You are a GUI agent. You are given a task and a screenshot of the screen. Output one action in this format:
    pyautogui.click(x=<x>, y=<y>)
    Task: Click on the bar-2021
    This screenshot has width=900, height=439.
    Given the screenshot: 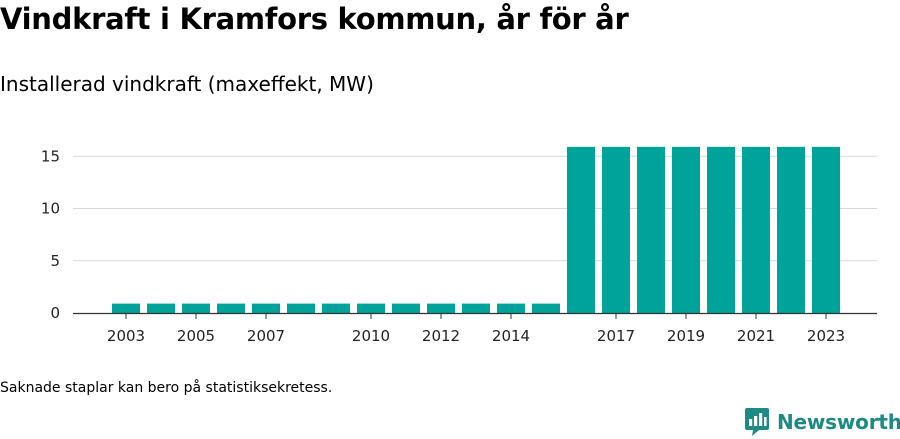 What is the action you would take?
    pyautogui.click(x=756, y=229)
    